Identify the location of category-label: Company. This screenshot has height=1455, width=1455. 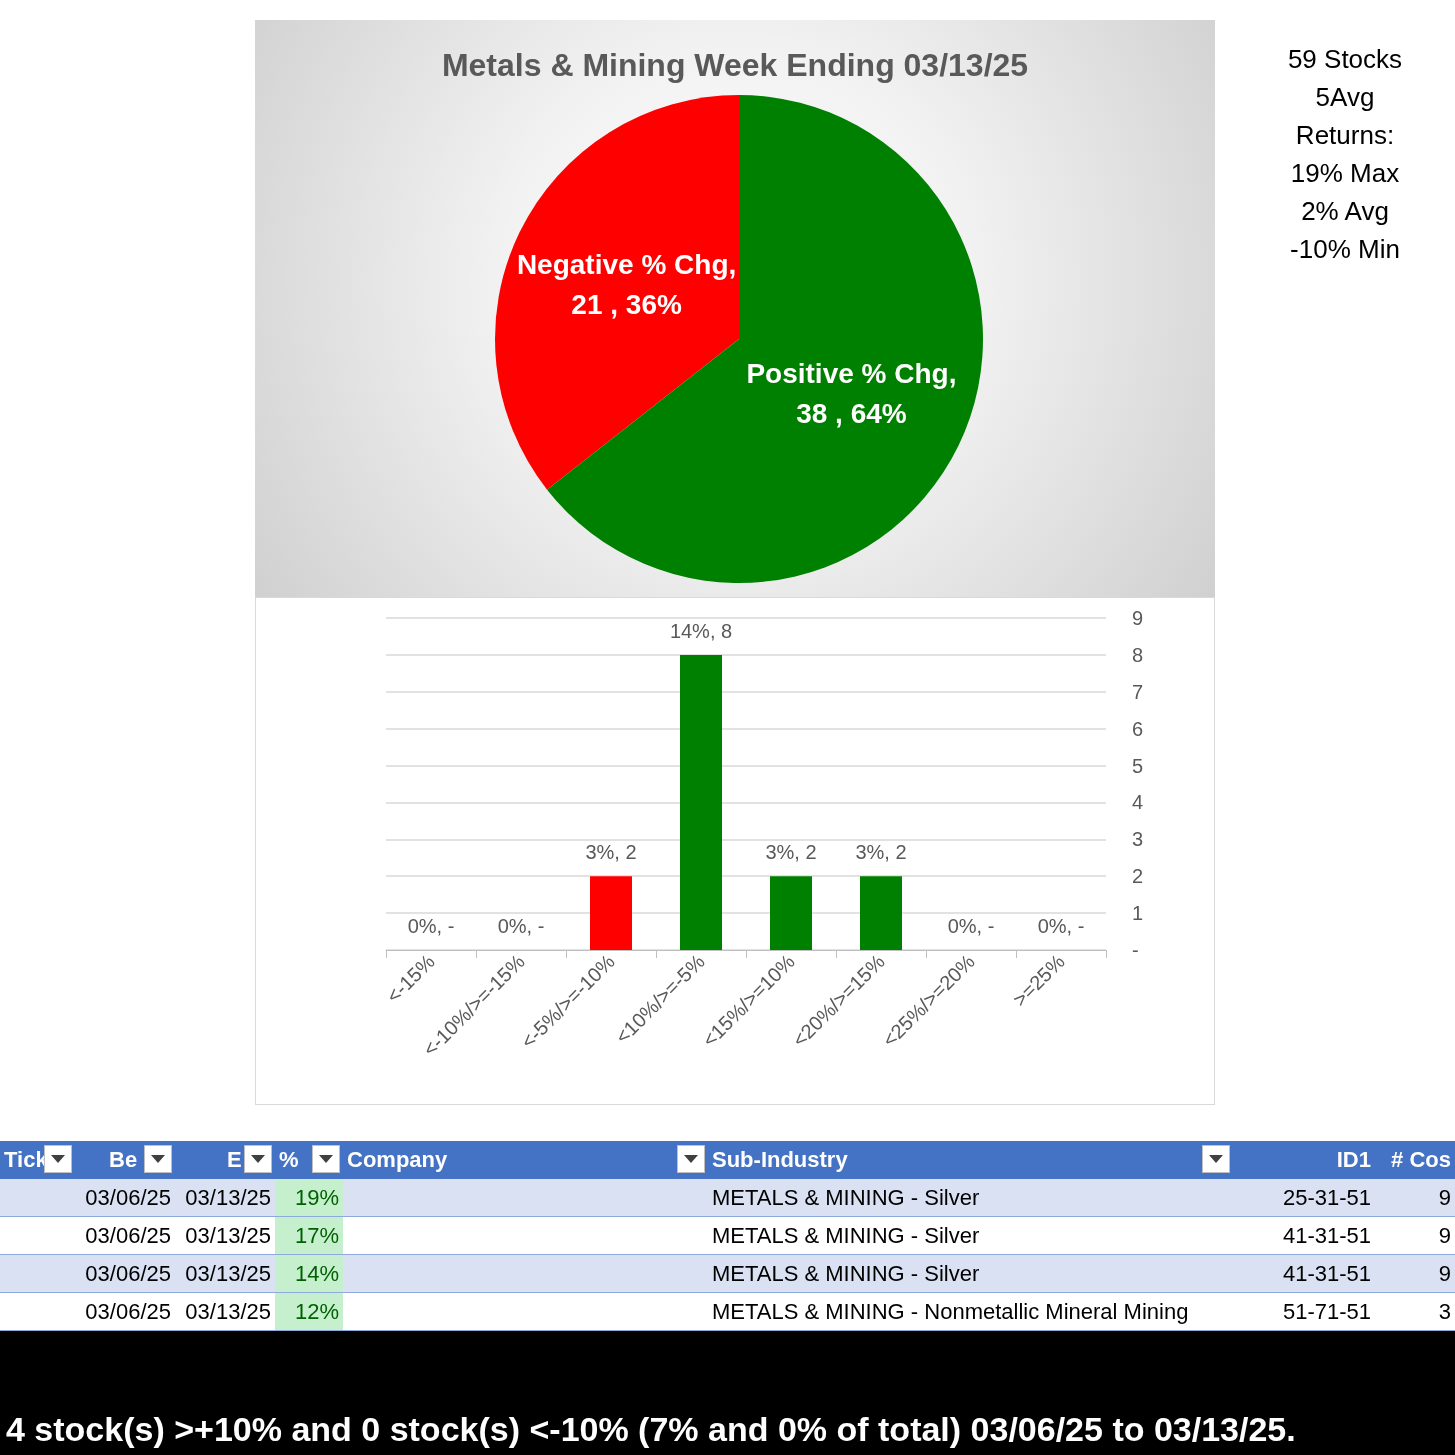
(397, 1159).